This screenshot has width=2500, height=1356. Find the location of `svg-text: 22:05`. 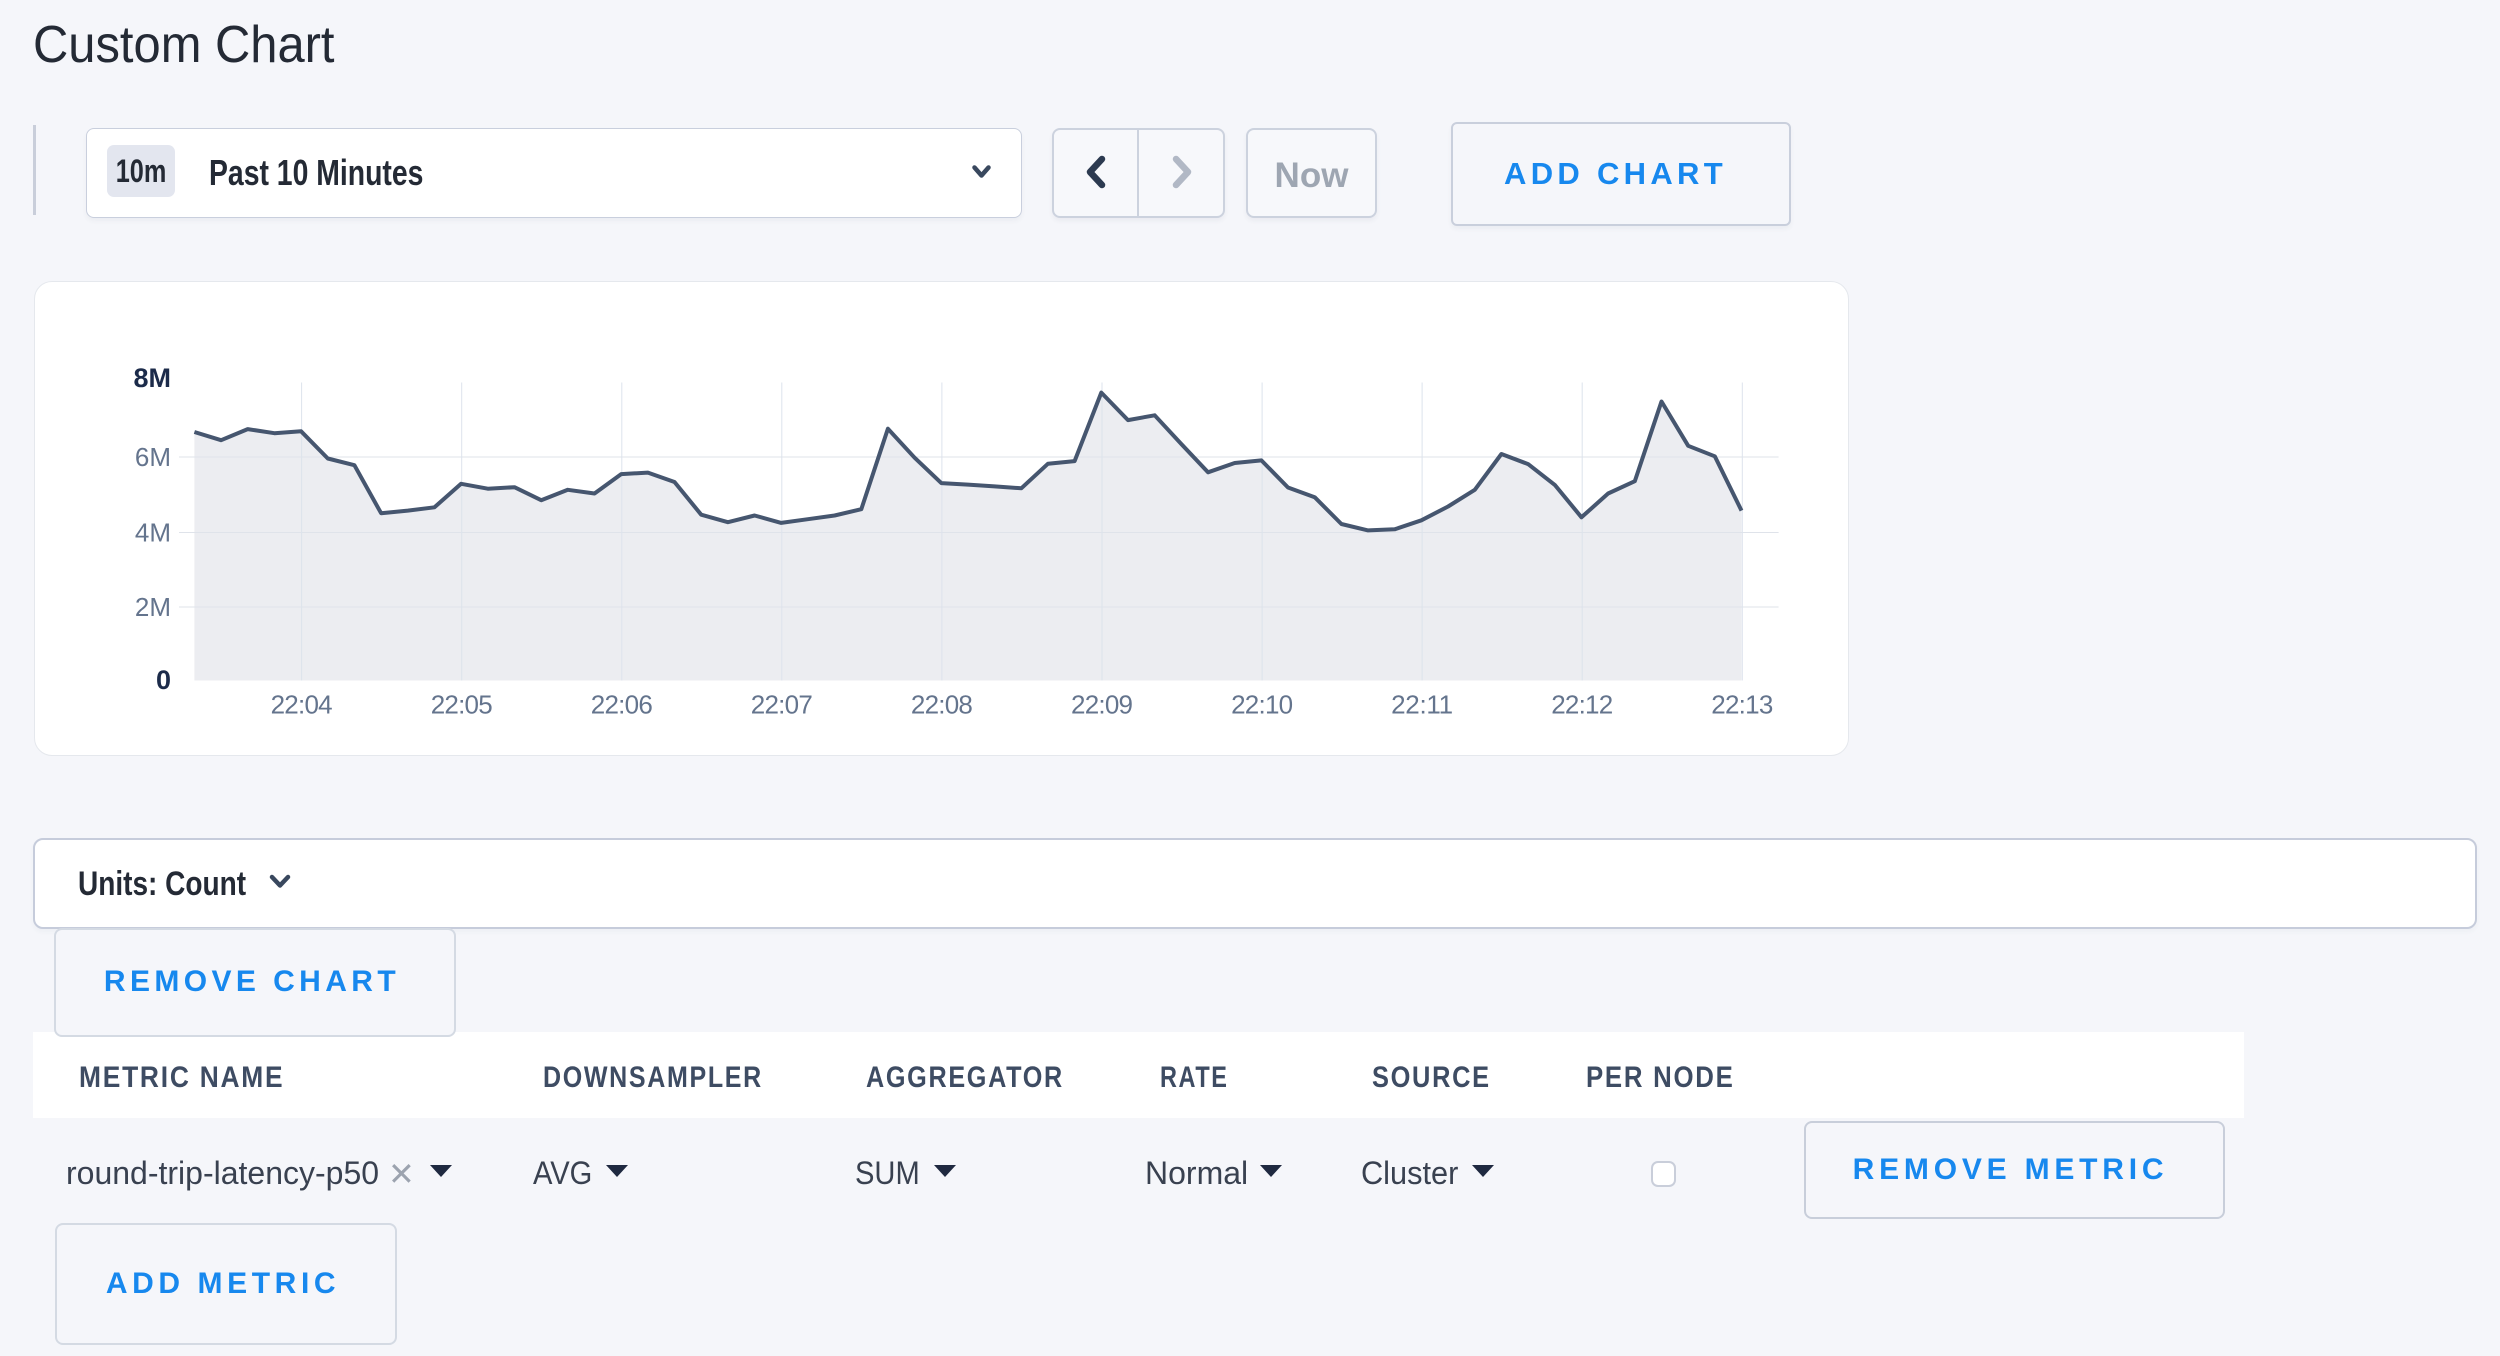

svg-text: 22:05 is located at coordinates (462, 705).